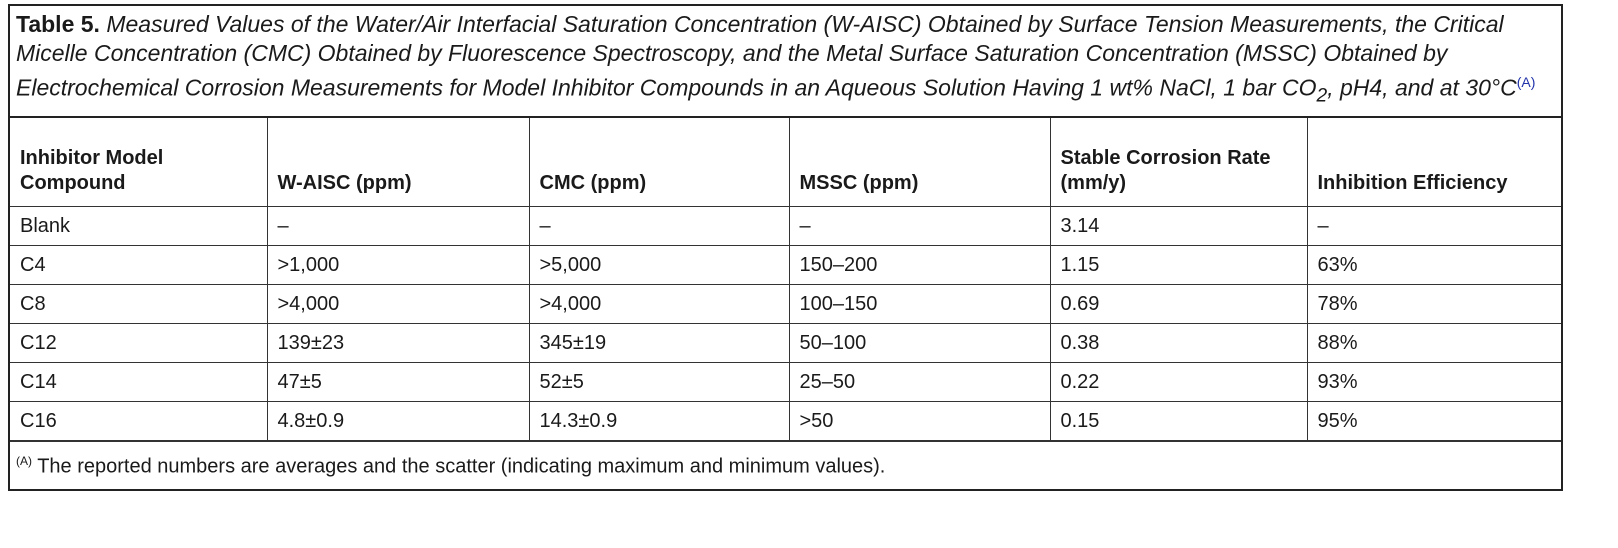 The image size is (1618, 548). Describe the element at coordinates (139, 163) in the screenshot. I see `header-cell: Inhibitor Model Compound` at that location.